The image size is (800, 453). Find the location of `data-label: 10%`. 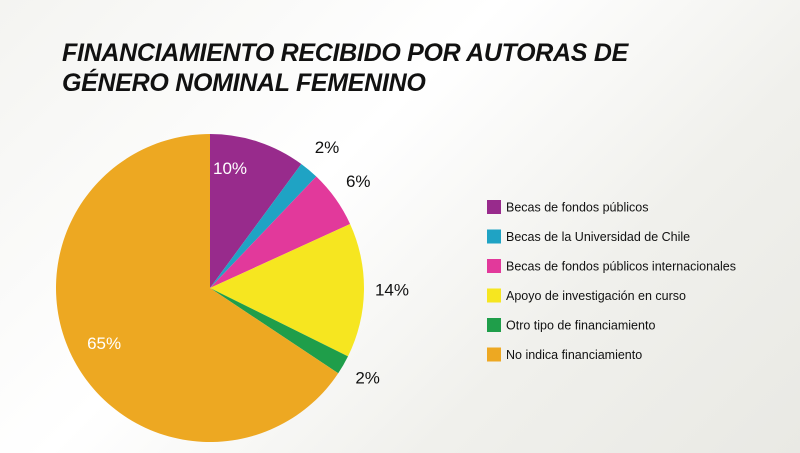

data-label: 10% is located at coordinates (230, 168).